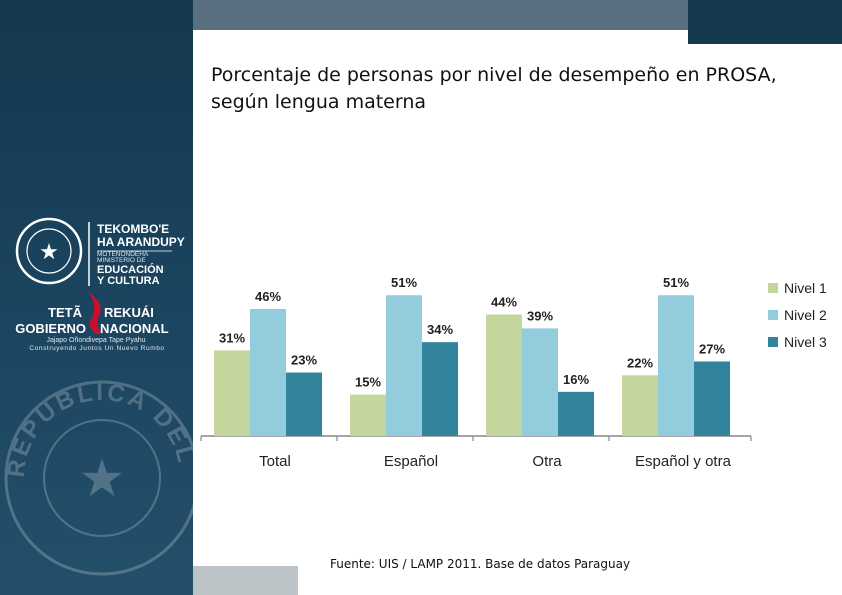 The image size is (842, 595). What do you see at coordinates (765, 22) in the screenshot?
I see `header-block` at bounding box center [765, 22].